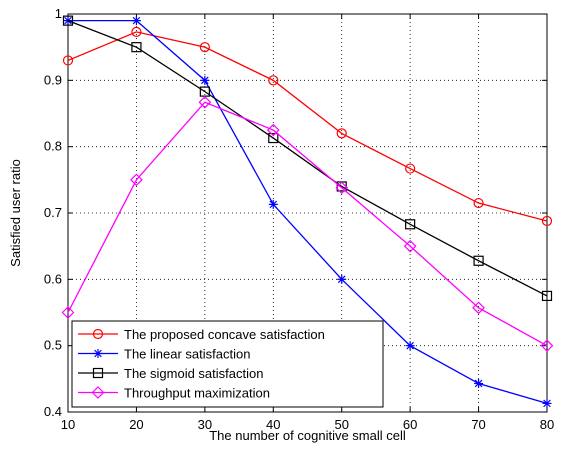 Image resolution: width=581 pixels, height=460 pixels. I want to click on y-tick-label: 0.8, so click(53, 146).